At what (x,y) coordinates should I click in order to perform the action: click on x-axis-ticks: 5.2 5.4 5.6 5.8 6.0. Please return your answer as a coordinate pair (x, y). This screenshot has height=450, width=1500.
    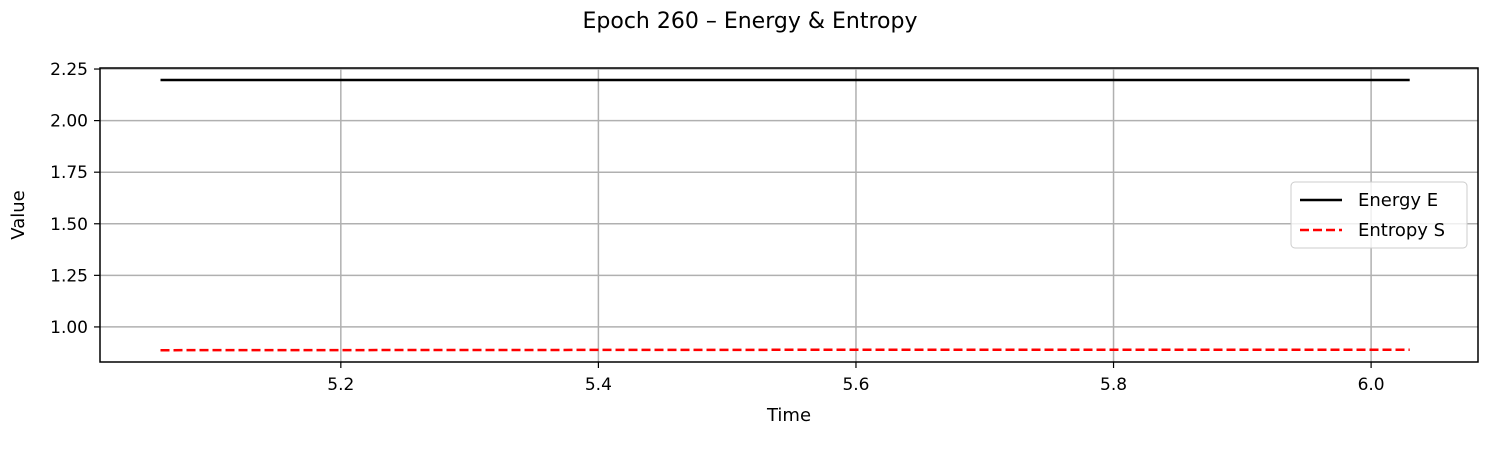
    Looking at the image, I should click on (856, 378).